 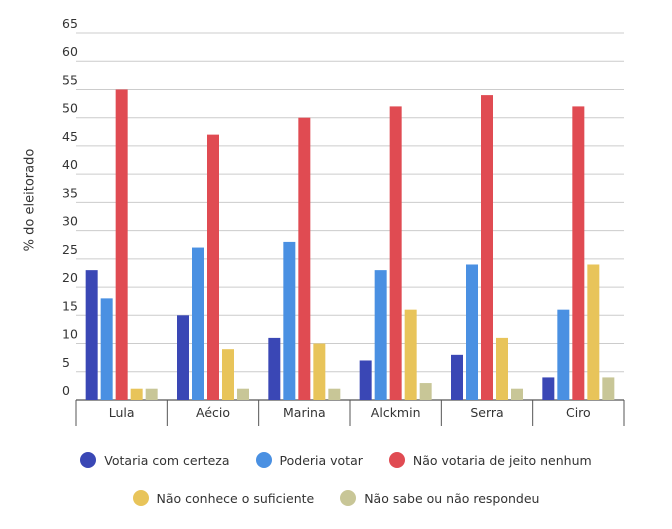 I want to click on y-tick-label: 10, so click(x=70, y=334).